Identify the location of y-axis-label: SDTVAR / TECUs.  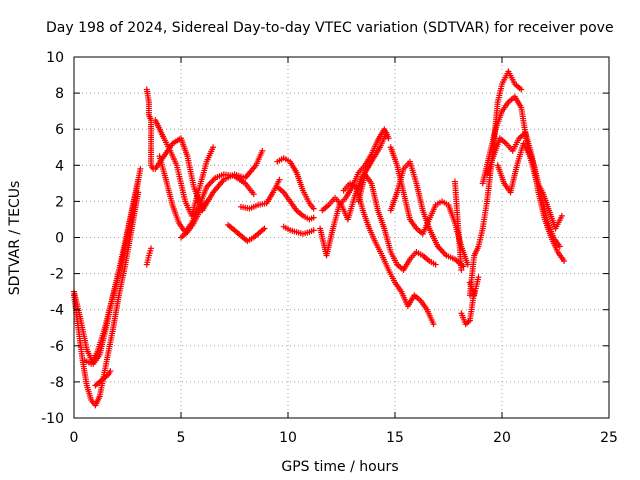
(15, 238).